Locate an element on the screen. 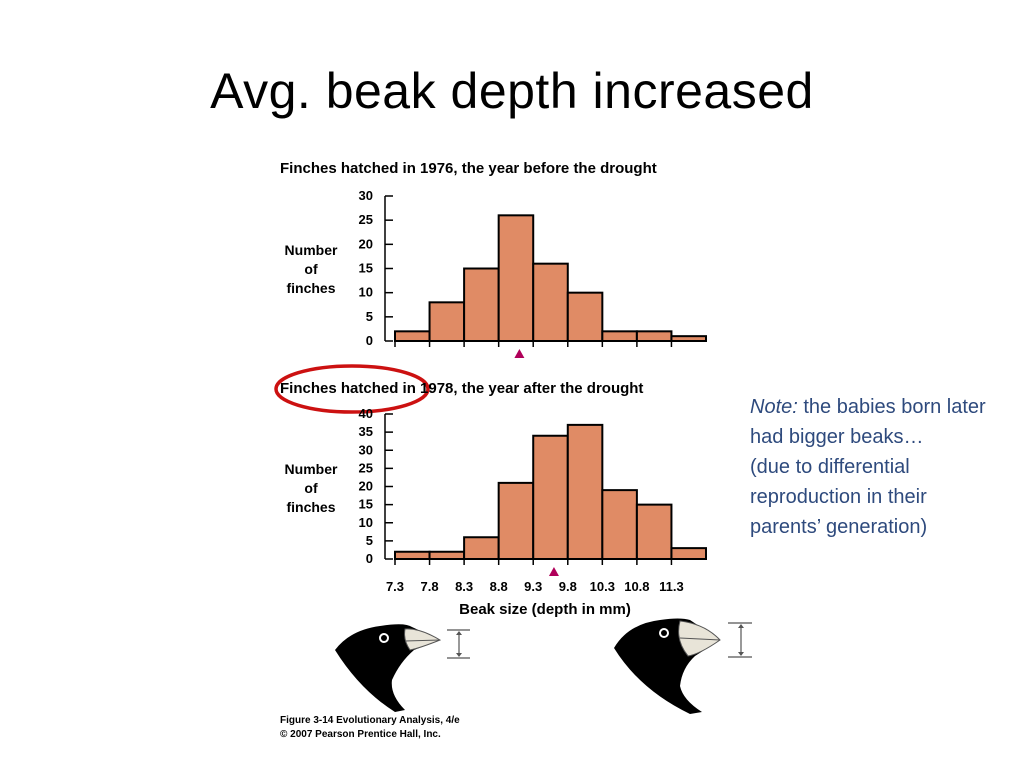 The width and height of the screenshot is (1024, 768). x-tick-label: 9.8 is located at coordinates (568, 586).